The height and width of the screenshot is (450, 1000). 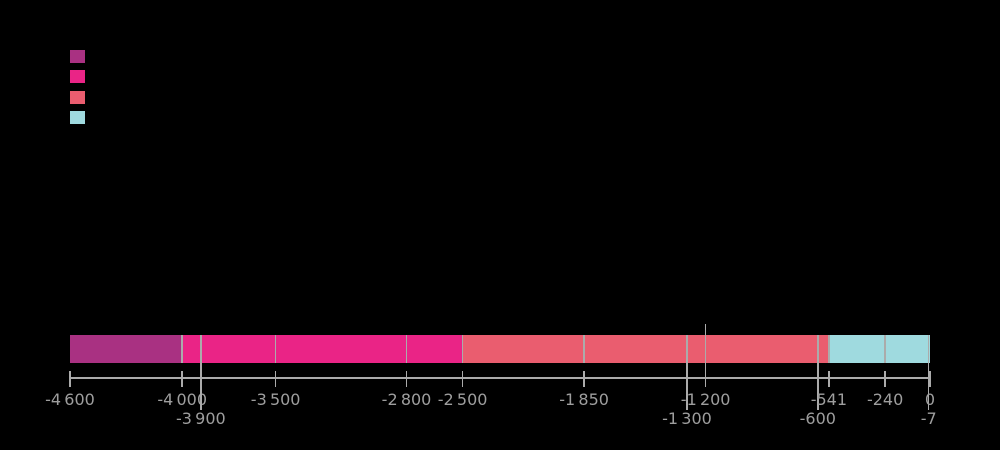 I want to click on tick-label: -1 200, so click(x=705, y=399).